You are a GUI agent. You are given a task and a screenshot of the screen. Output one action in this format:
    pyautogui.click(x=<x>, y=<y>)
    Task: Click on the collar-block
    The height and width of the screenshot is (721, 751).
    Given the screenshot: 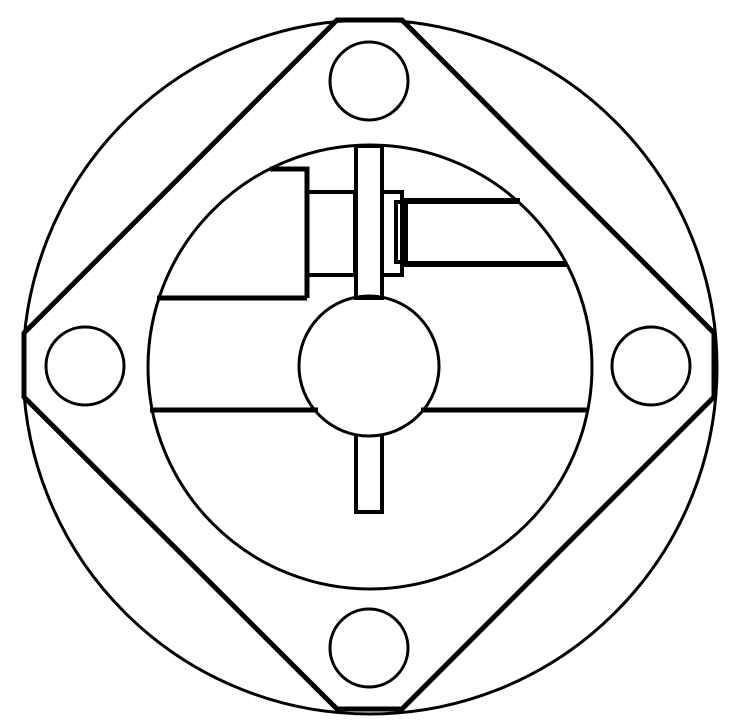 What is the action you would take?
    pyautogui.click(x=401, y=232)
    